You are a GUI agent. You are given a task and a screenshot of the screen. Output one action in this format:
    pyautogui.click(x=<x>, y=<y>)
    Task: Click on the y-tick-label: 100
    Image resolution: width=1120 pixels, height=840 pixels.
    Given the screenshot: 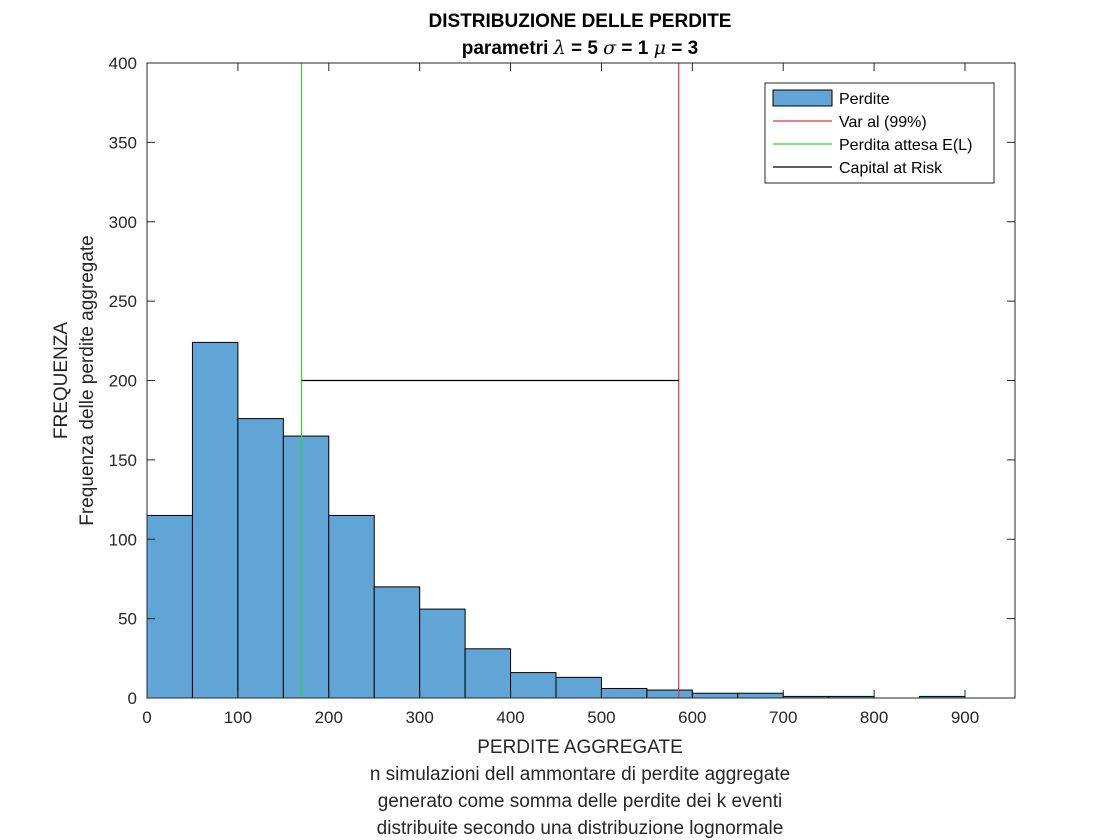 What is the action you would take?
    pyautogui.click(x=123, y=539)
    